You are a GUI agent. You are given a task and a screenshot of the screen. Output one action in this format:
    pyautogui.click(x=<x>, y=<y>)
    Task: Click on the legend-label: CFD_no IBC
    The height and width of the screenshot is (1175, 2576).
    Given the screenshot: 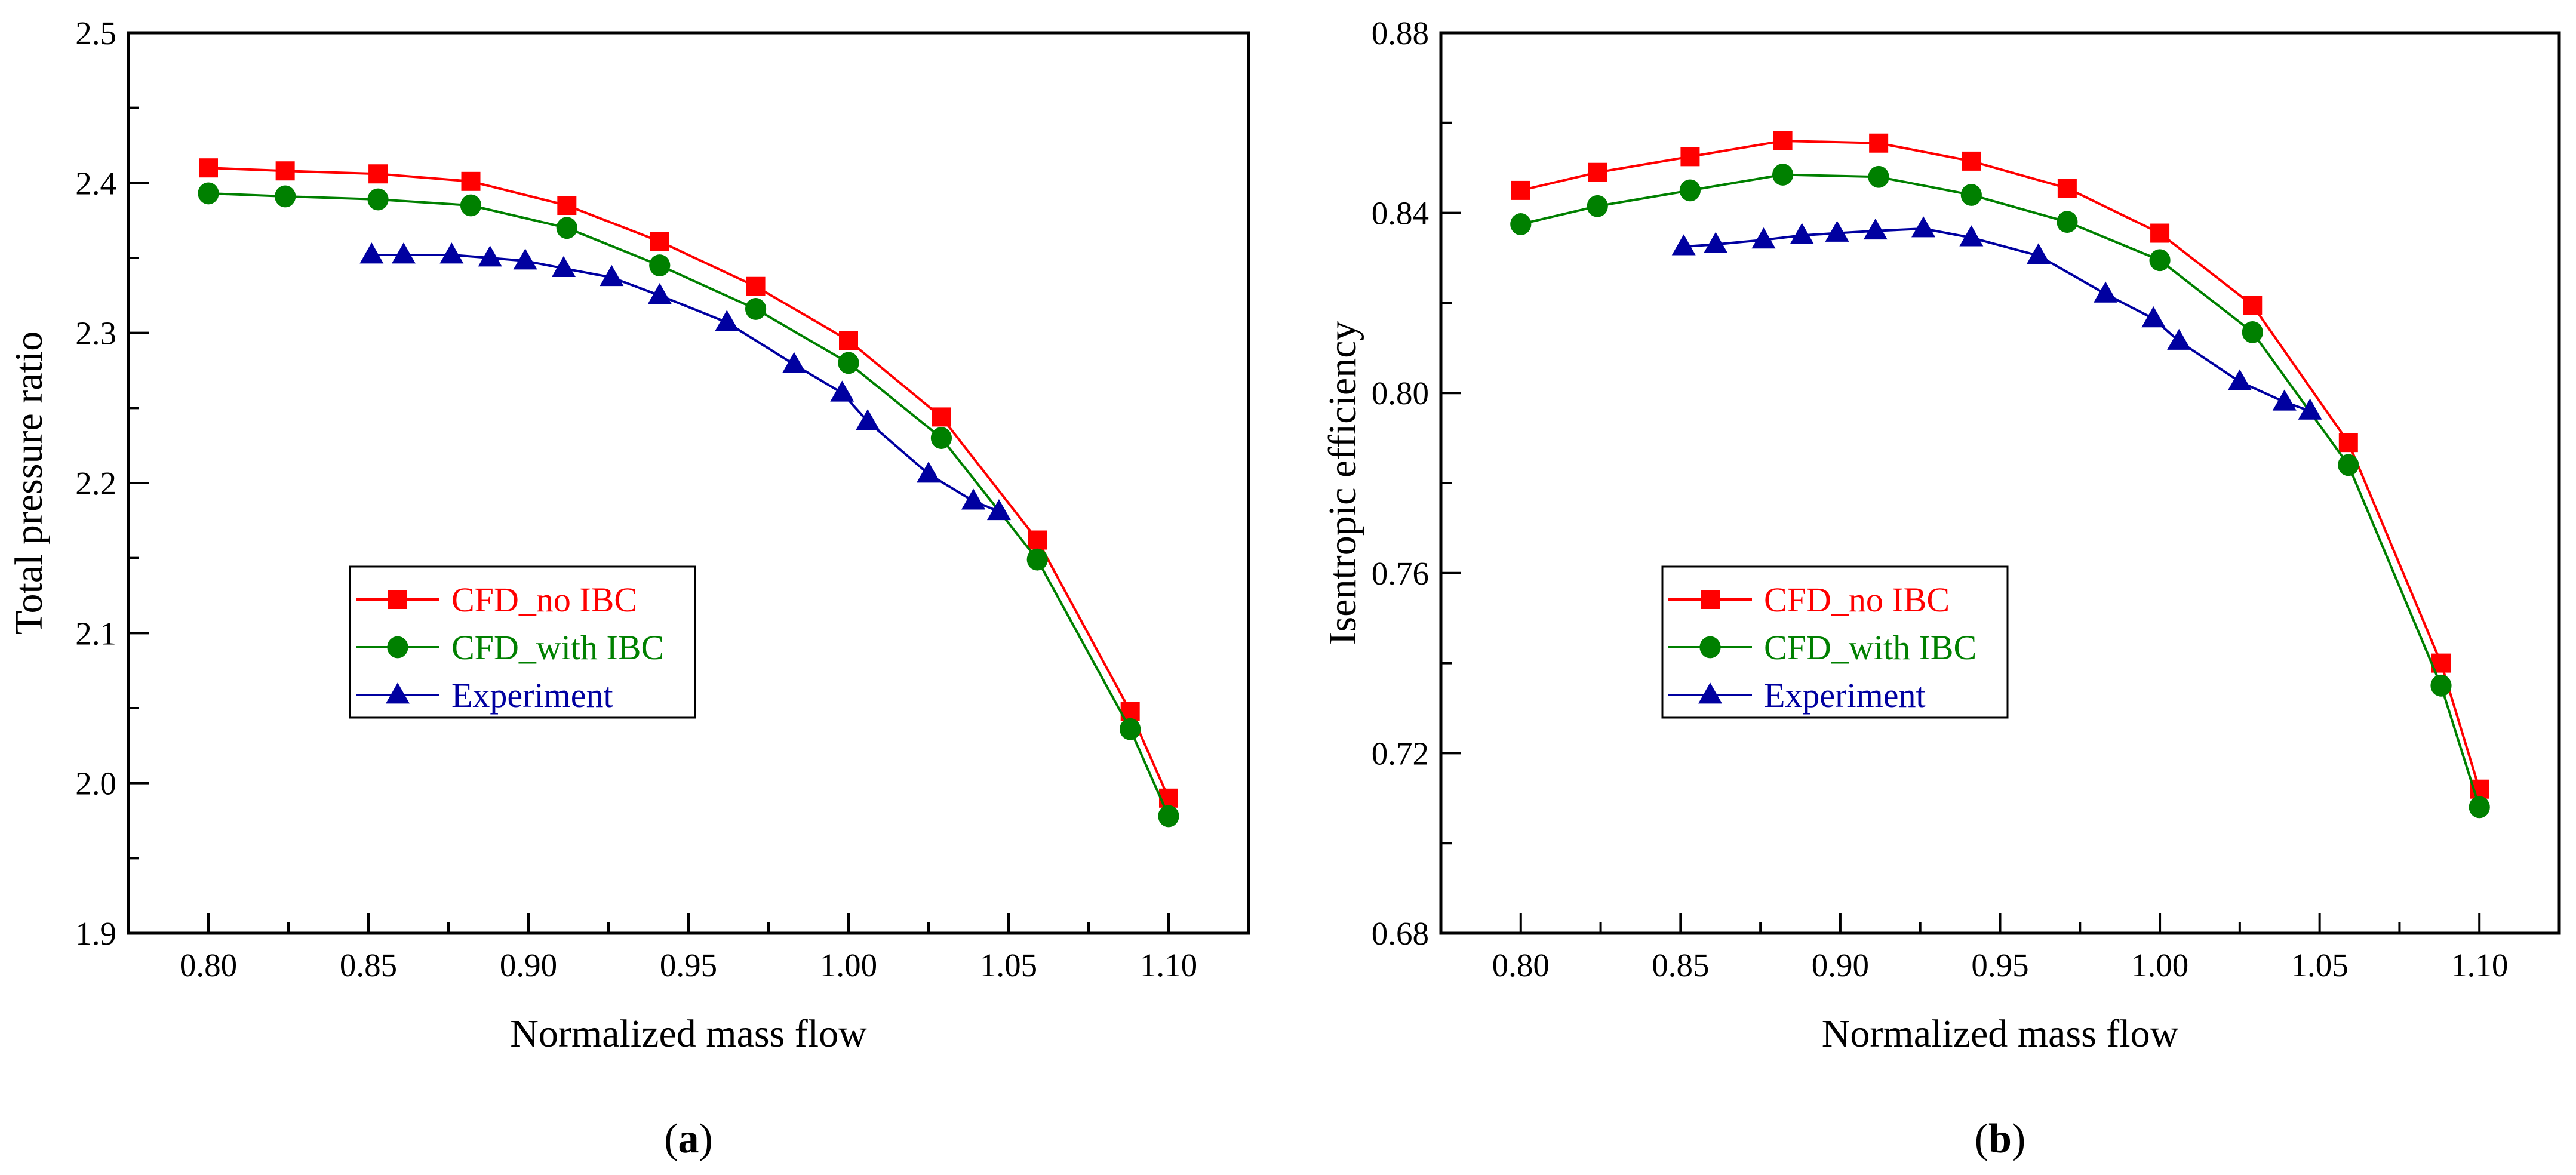 What is the action you would take?
    pyautogui.click(x=544, y=599)
    